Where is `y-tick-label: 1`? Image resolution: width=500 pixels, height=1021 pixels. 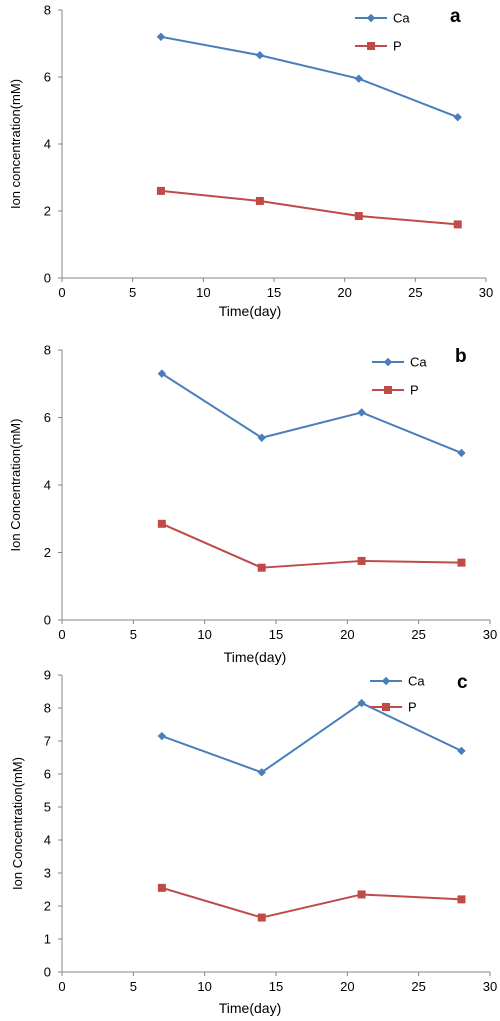 y-tick-label: 1 is located at coordinates (47, 939).